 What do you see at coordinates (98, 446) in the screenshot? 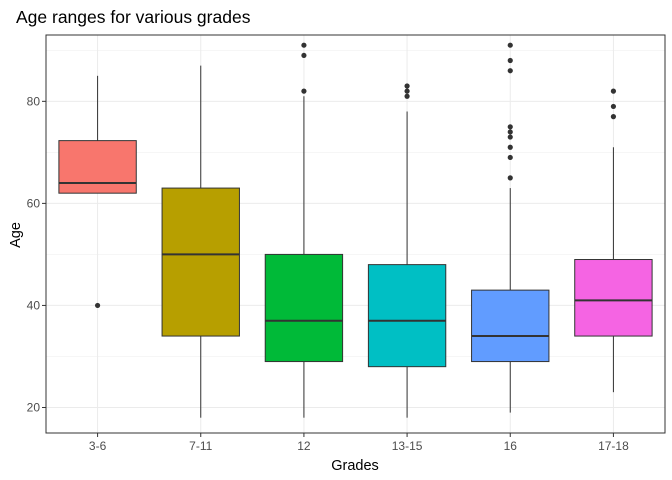
I see `x-tick-label: 3-6` at bounding box center [98, 446].